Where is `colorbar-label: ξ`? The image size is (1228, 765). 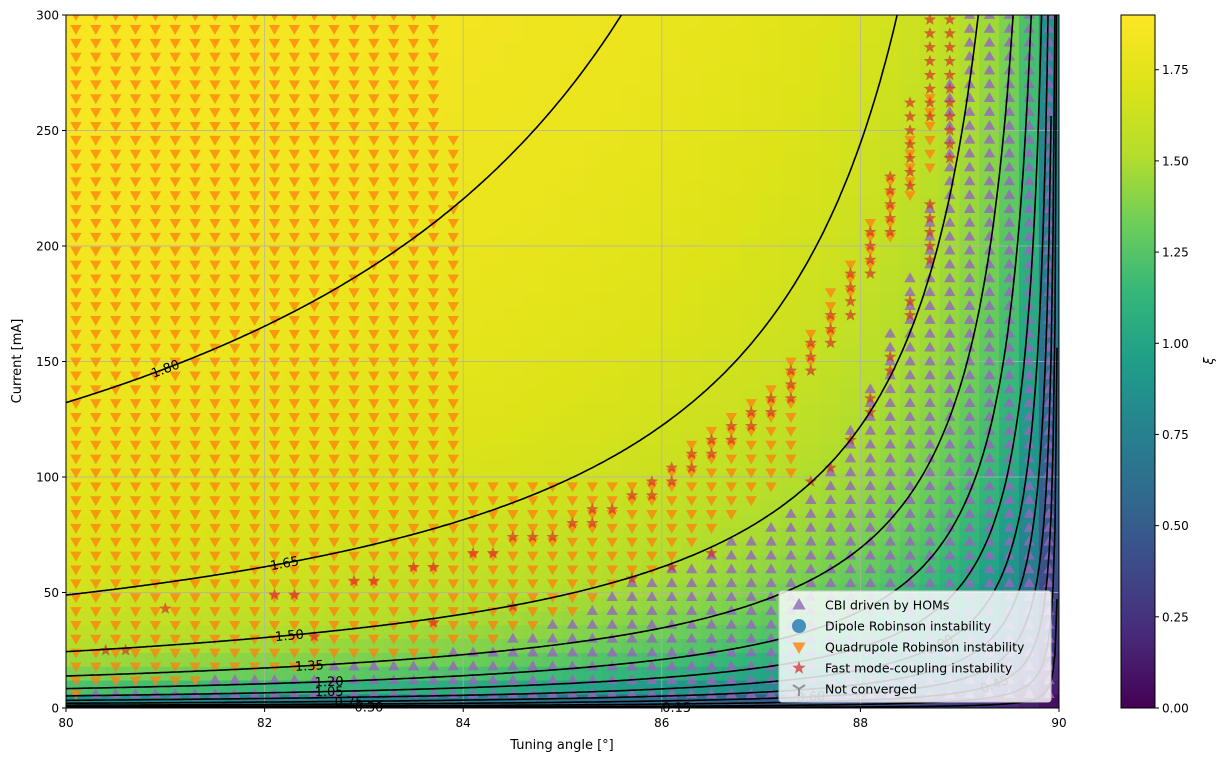
colorbar-label: ξ is located at coordinates (1209, 361).